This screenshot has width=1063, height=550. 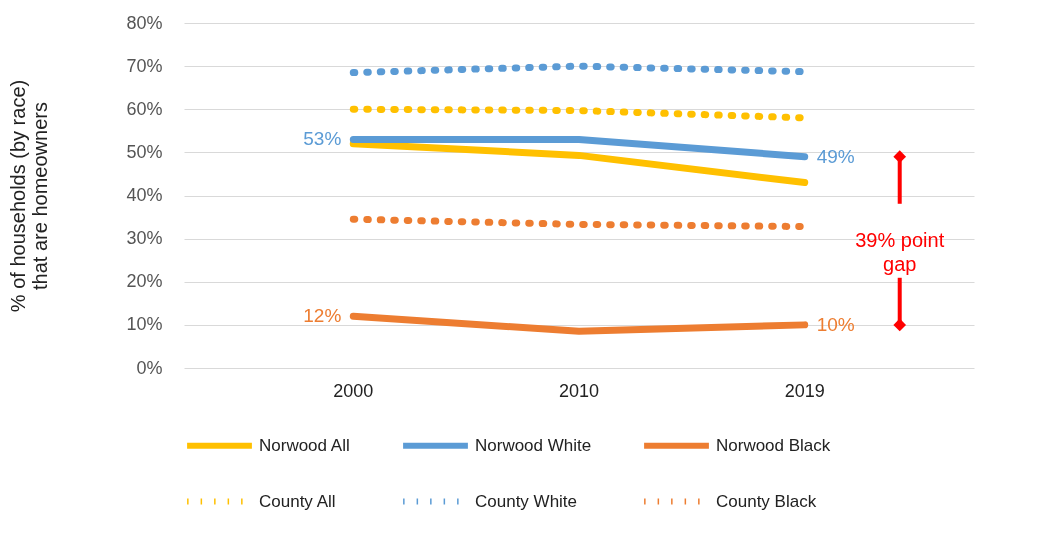 I want to click on x-tick-label: 2010, so click(x=579, y=390).